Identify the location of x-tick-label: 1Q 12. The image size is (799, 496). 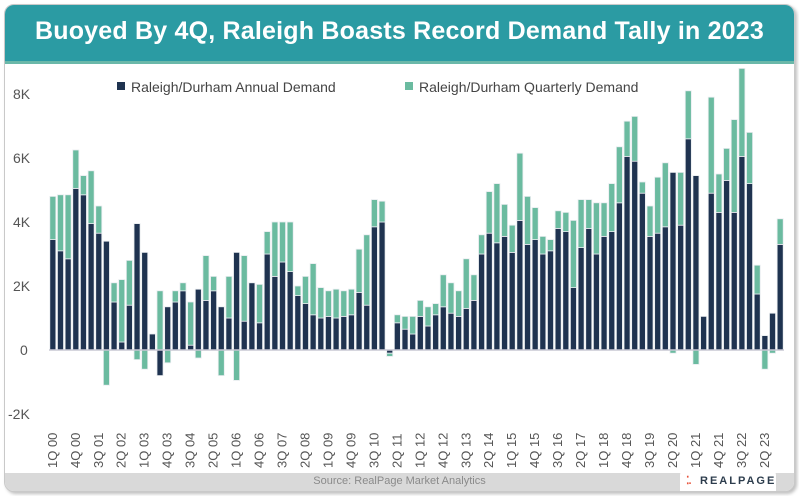
(419, 450).